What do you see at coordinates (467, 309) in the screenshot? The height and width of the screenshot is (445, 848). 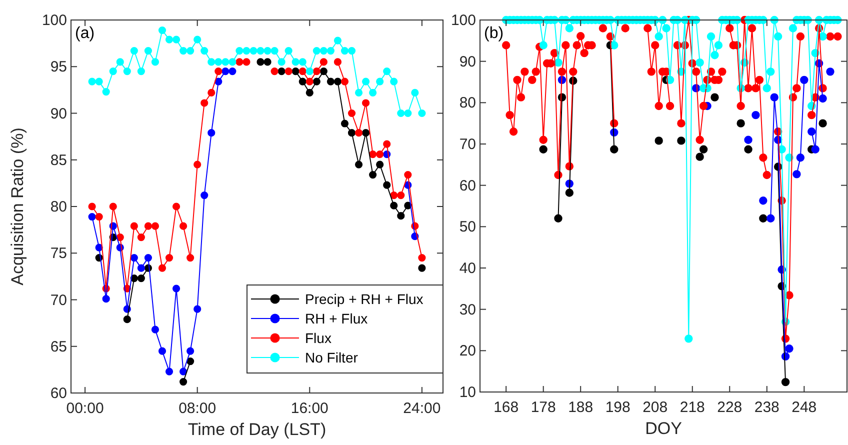 I see `y-tick-label: 30` at bounding box center [467, 309].